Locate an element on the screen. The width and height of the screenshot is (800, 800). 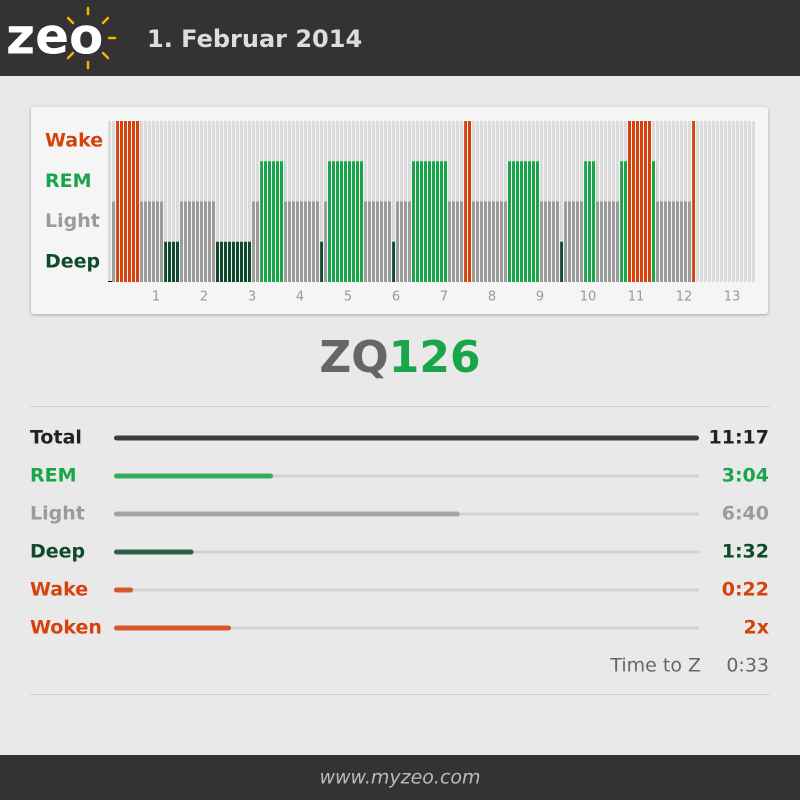
zq-label: ZQ is located at coordinates (353, 357).